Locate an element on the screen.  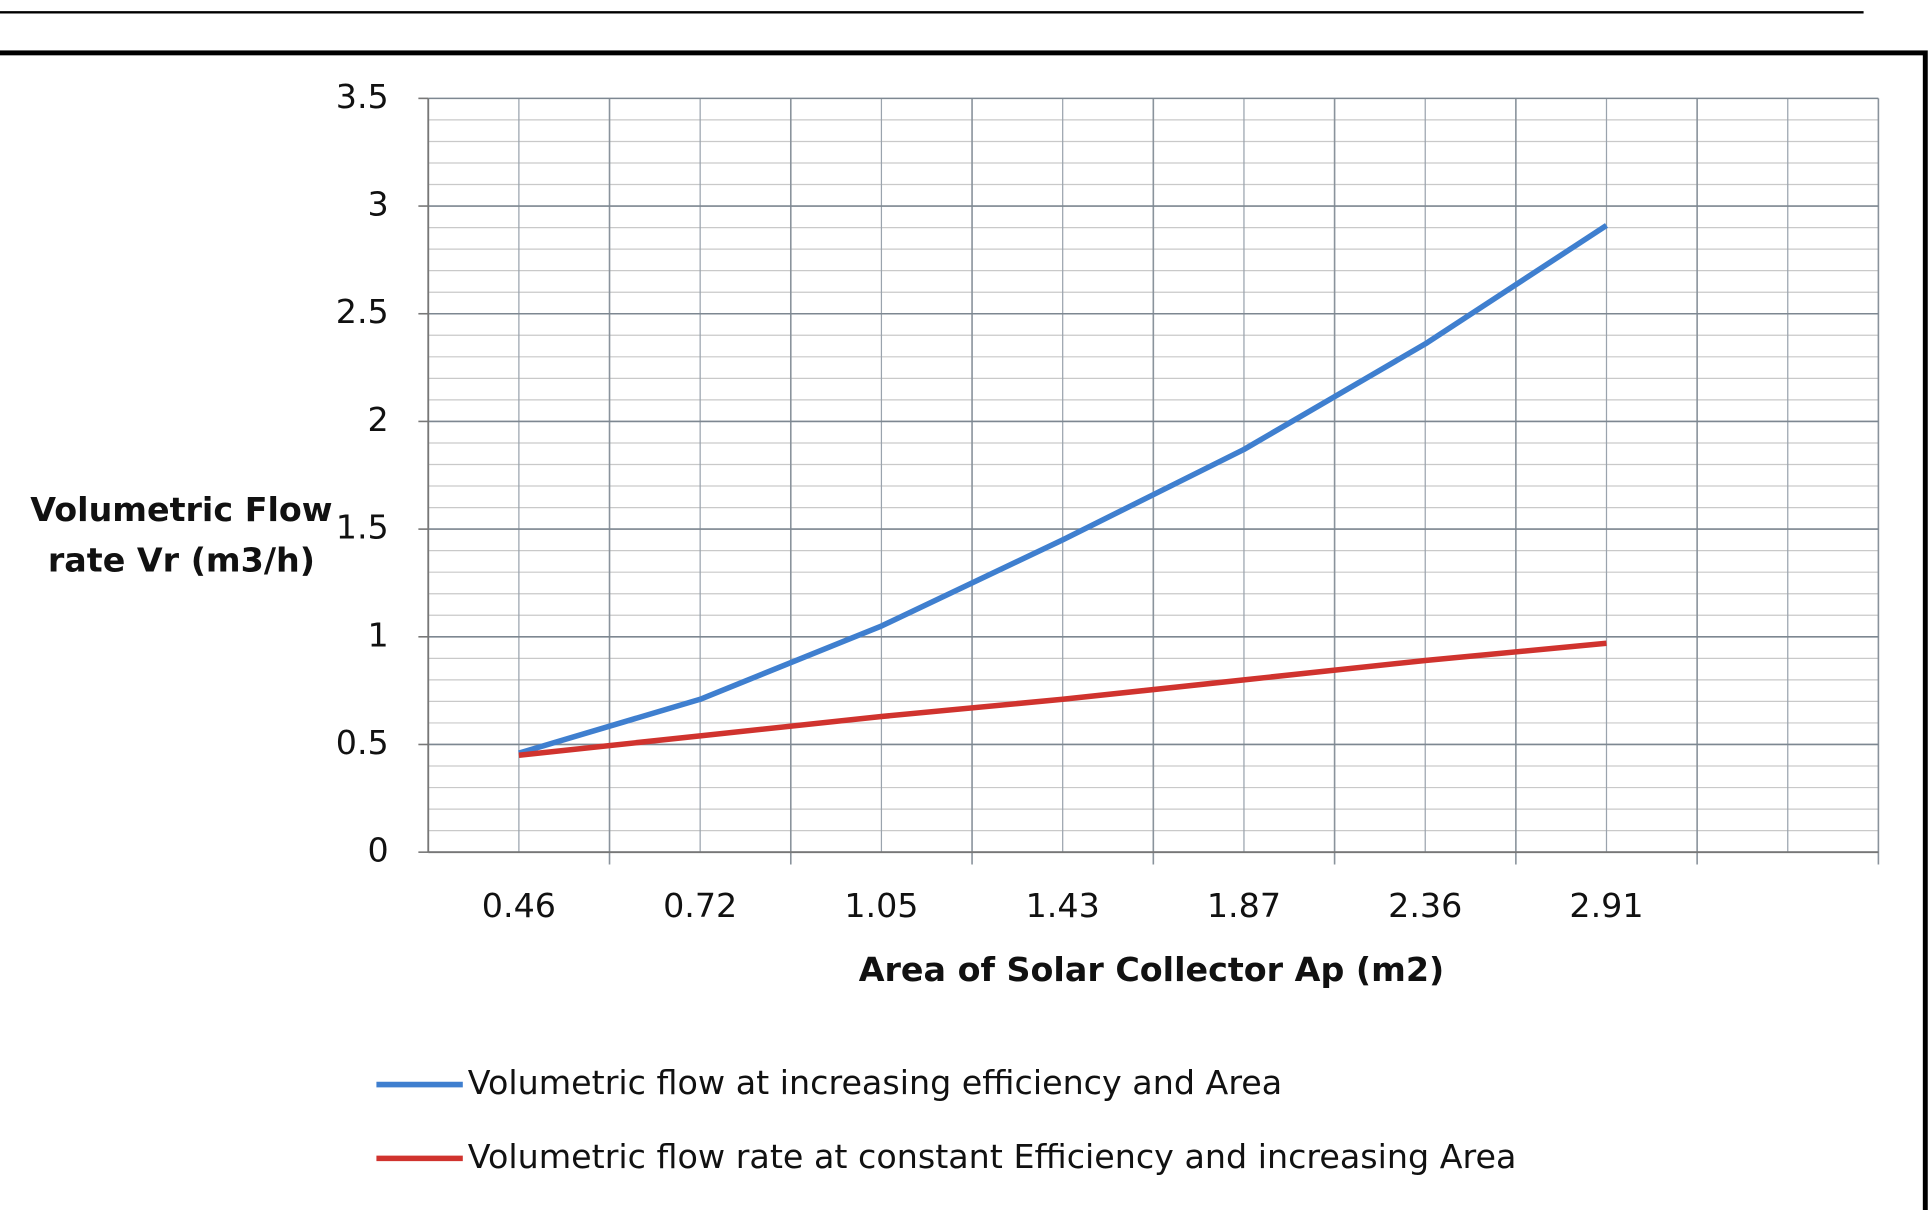
y-tick-label: 1.5 is located at coordinates (362, 527).